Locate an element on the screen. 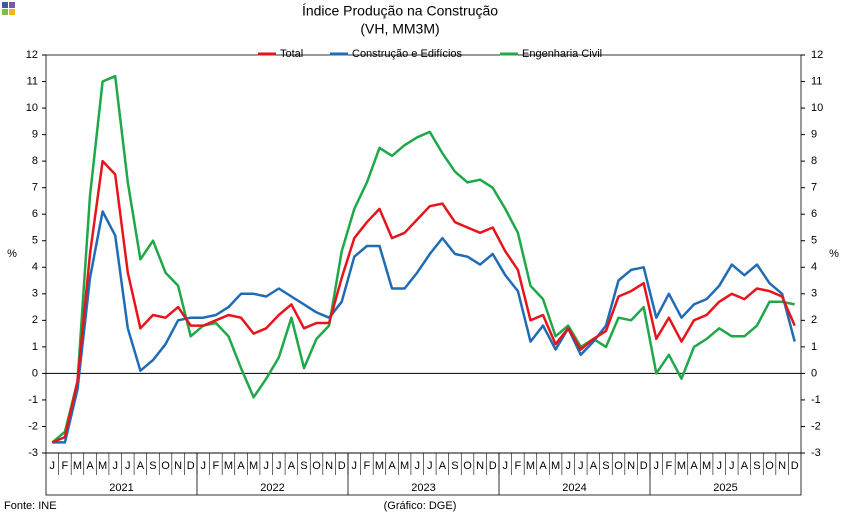 Image resolution: width=846 pixels, height=516 pixels. logo is located at coordinates (8, 8).